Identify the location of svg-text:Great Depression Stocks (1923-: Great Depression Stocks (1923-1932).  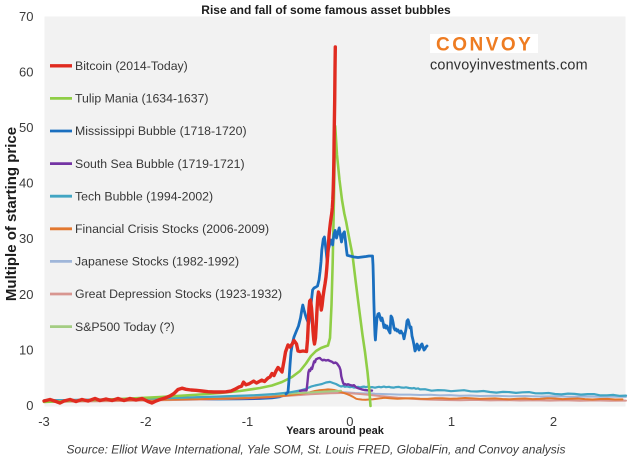
(178, 294).